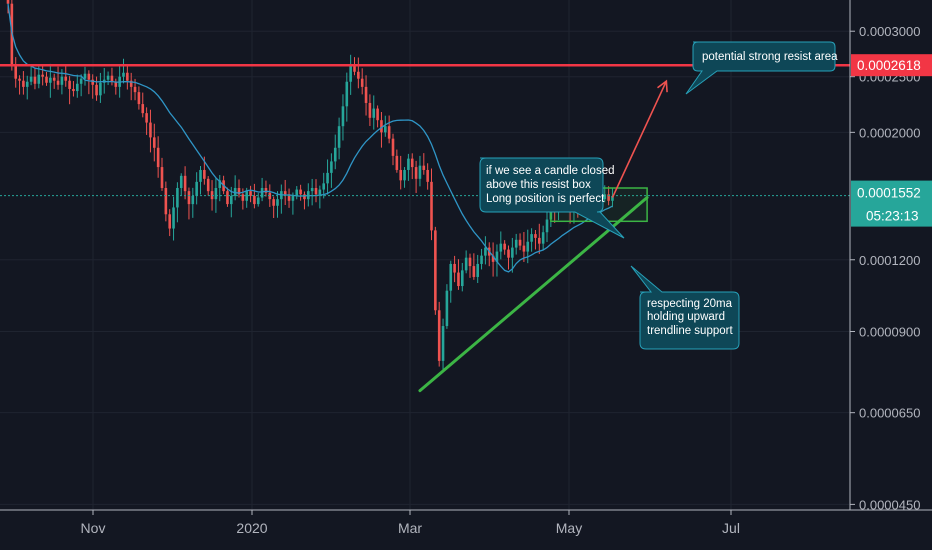  I want to click on y-tick-label: 0.0000900, so click(889, 332).